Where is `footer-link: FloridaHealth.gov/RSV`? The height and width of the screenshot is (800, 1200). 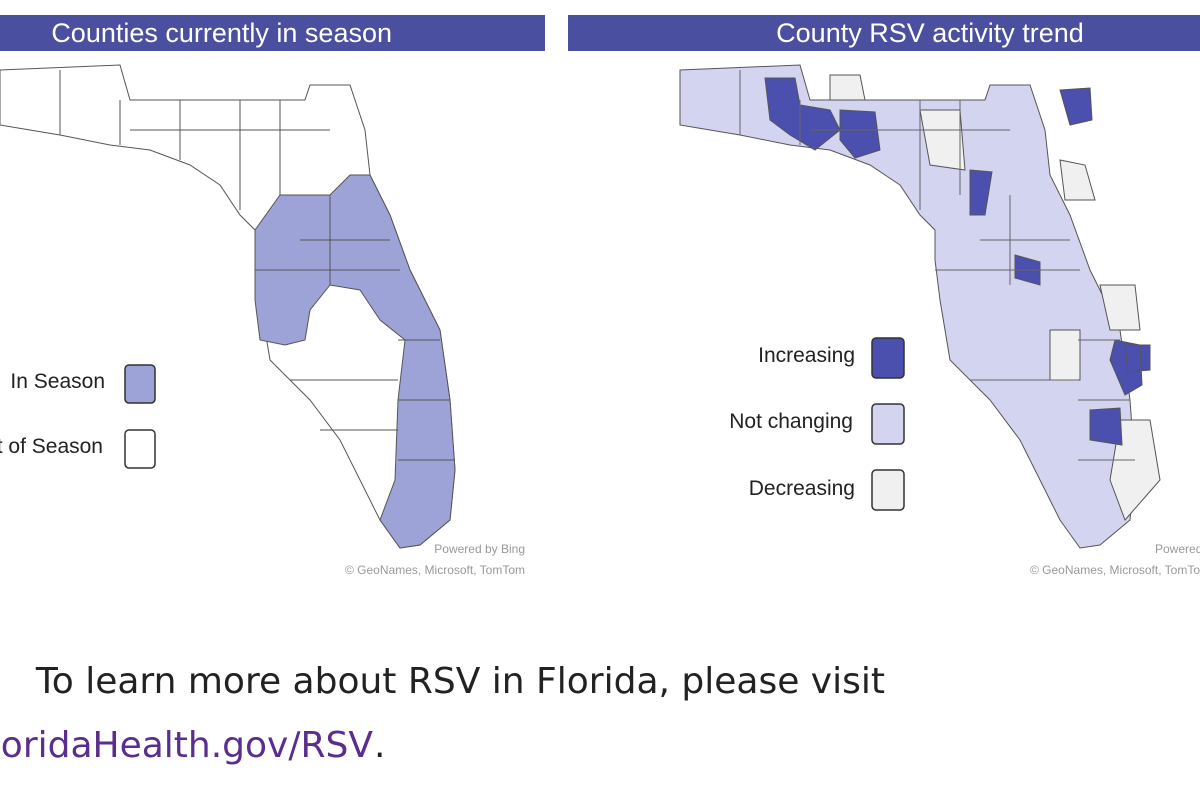 footer-link: FloridaHealth.gov/RSV is located at coordinates (186, 745).